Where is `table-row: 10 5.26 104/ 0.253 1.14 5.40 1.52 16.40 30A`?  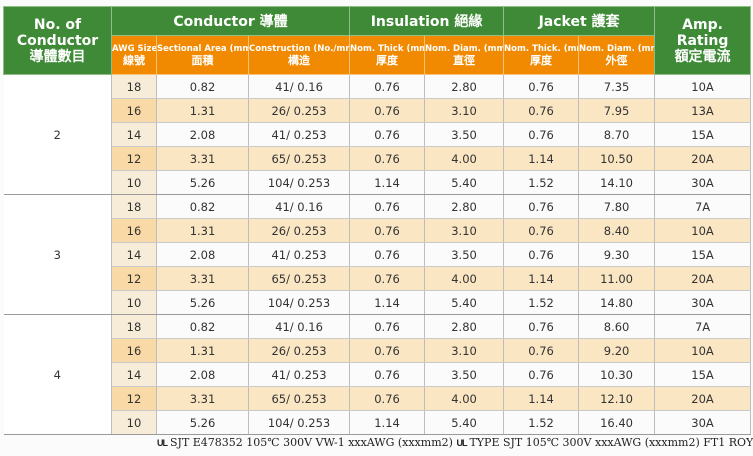
table-row: 10 5.26 104/ 0.253 1.14 5.40 1.52 16.40 30A is located at coordinates (378, 422).